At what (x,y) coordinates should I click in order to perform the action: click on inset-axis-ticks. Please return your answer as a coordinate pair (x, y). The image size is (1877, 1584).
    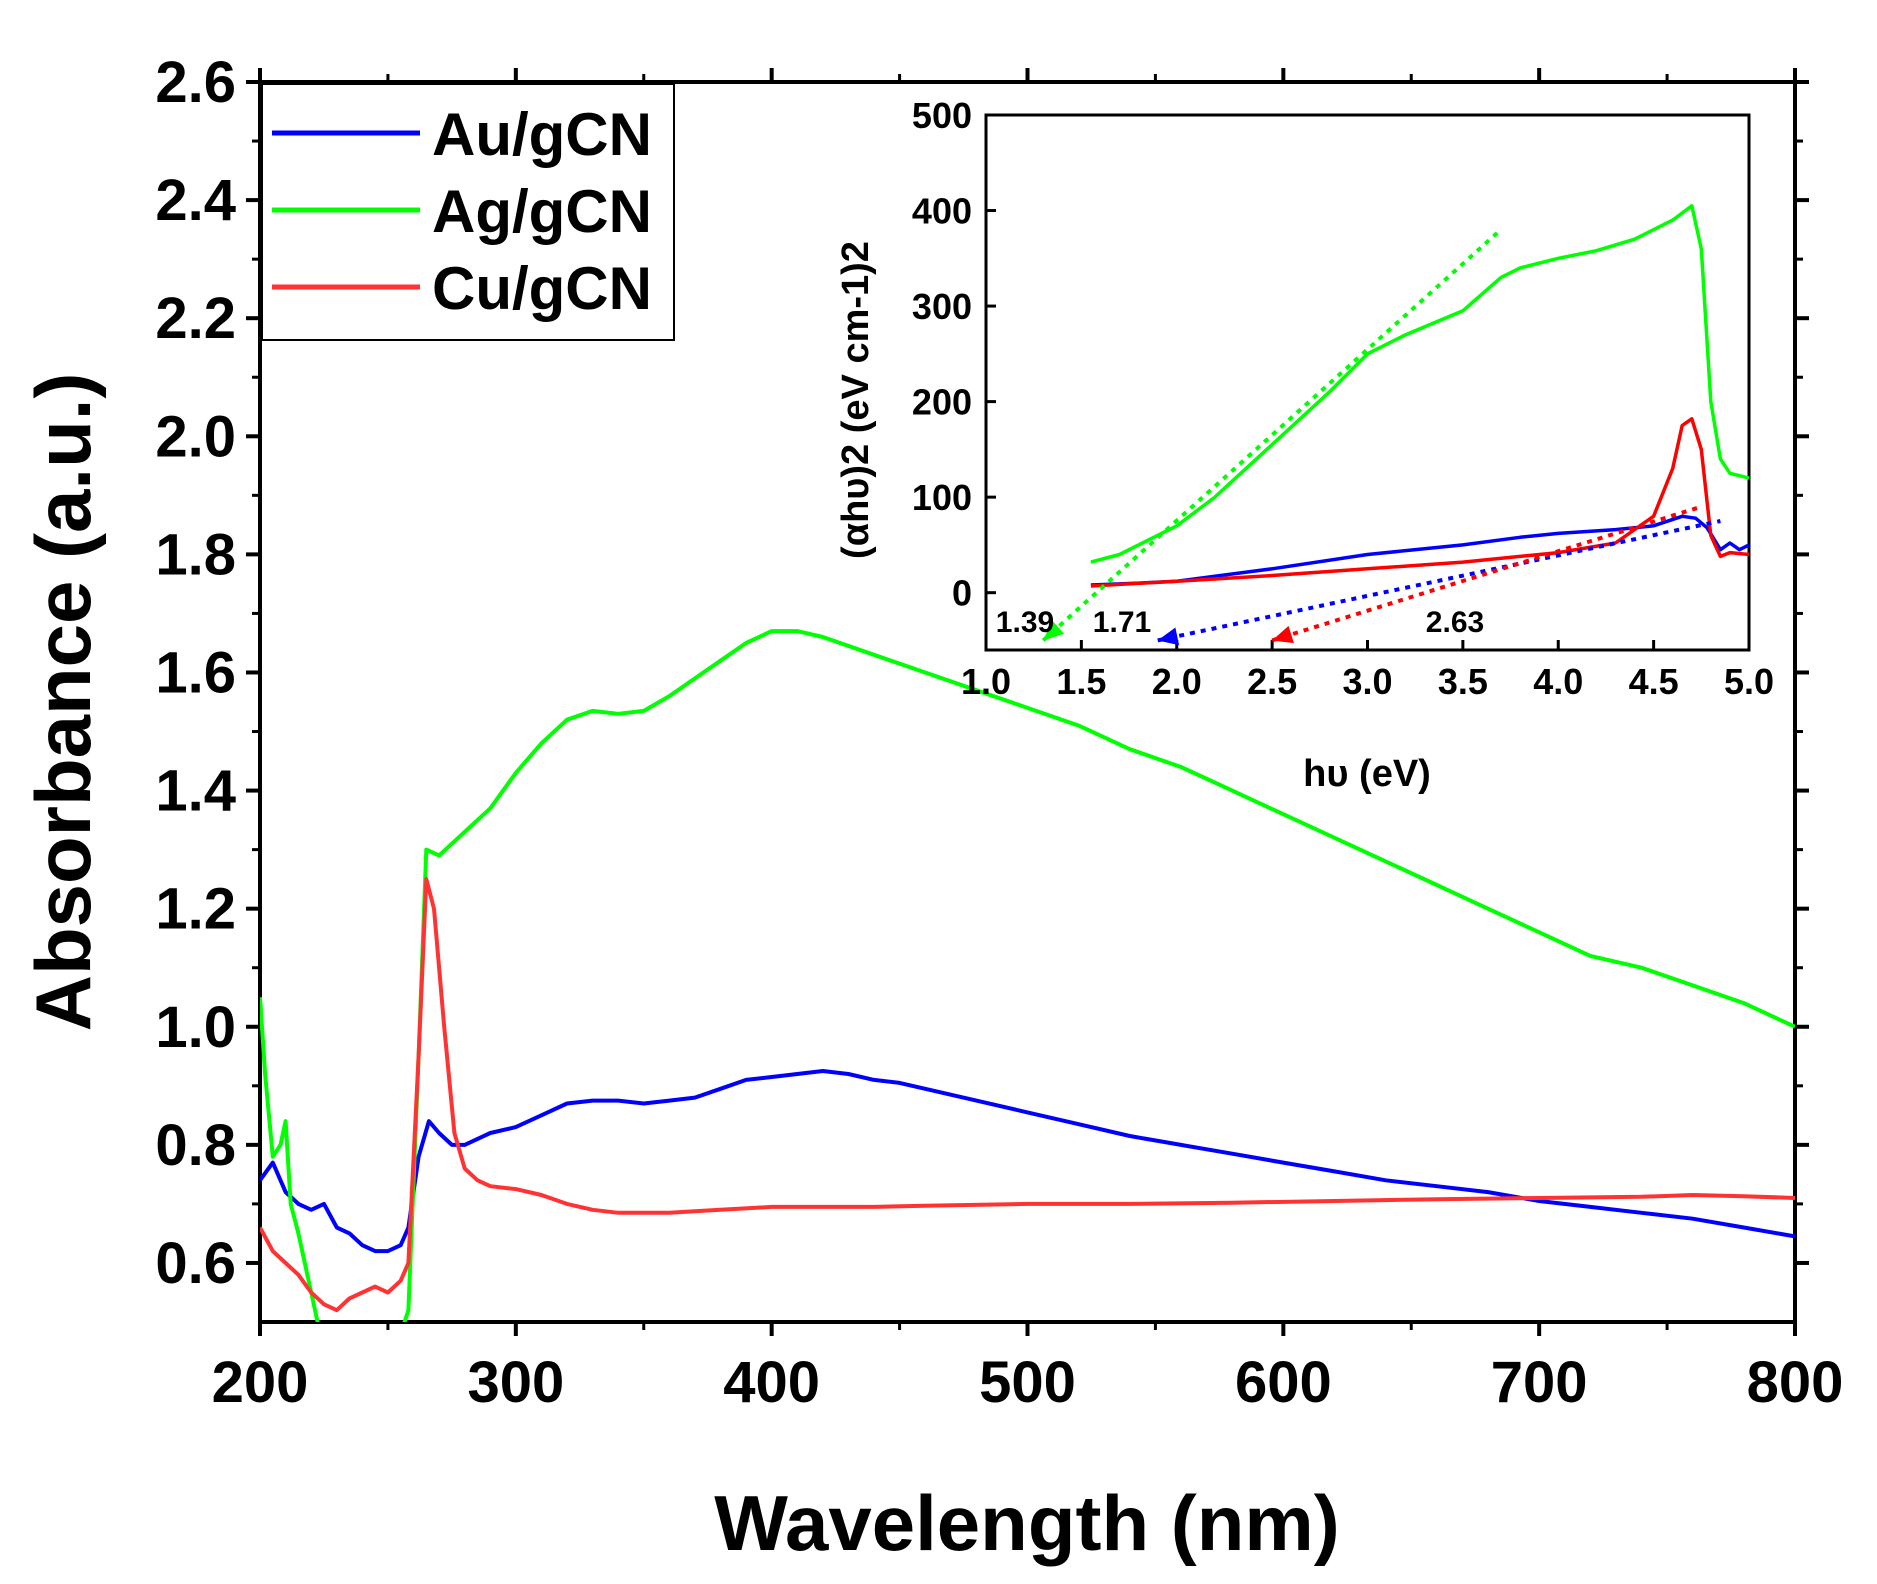
    Looking at the image, I should click on (1367, 381).